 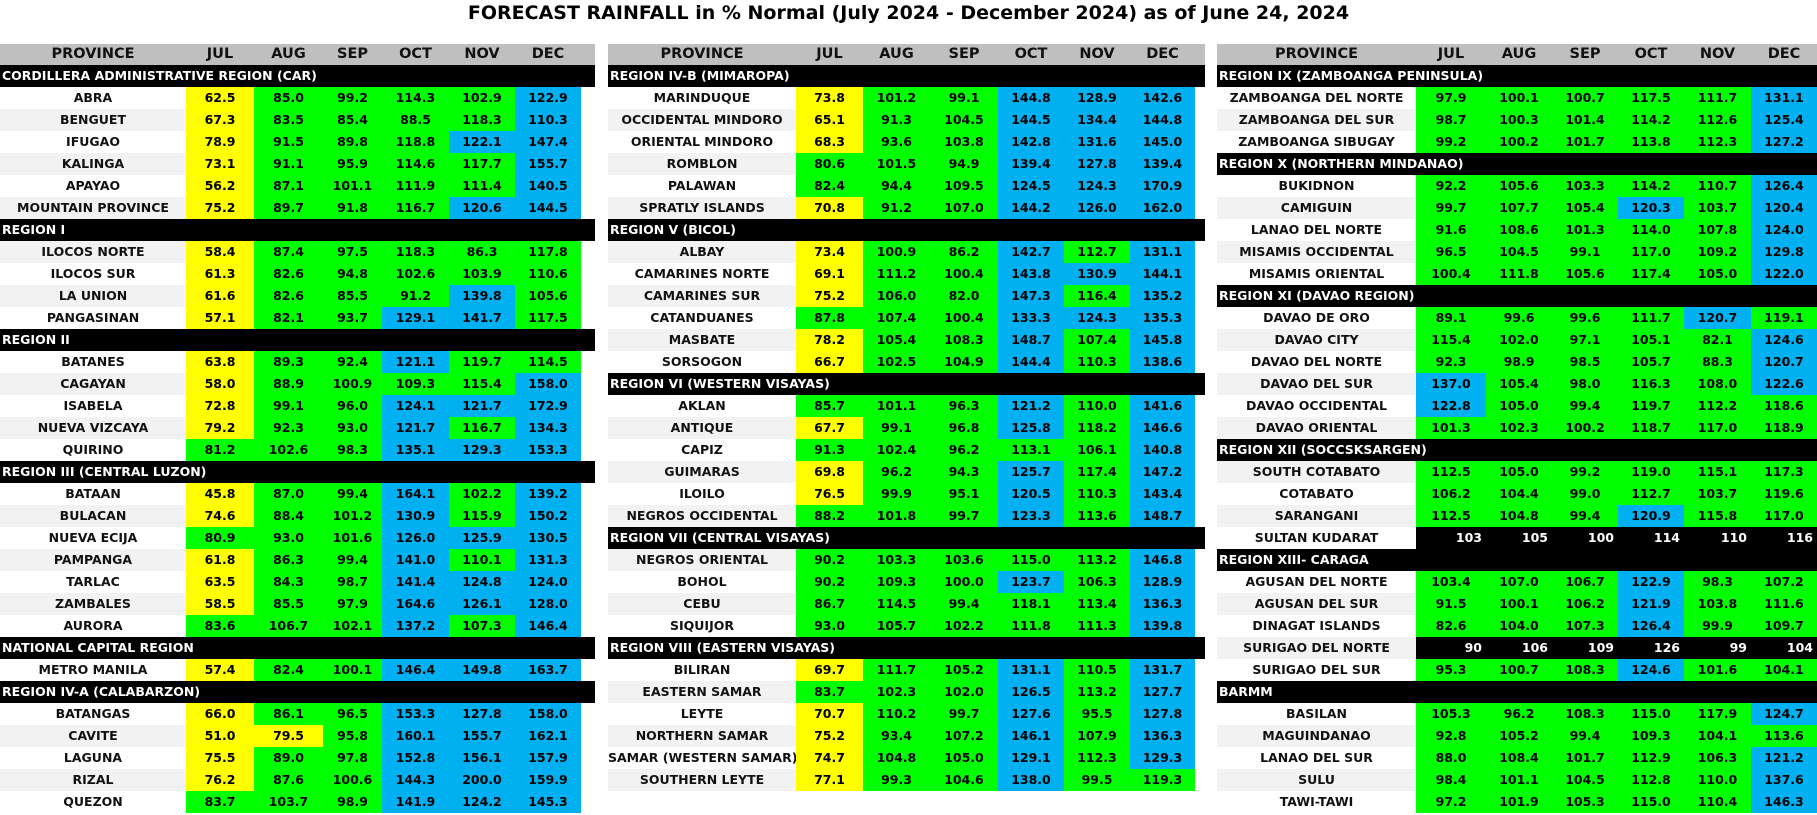 What do you see at coordinates (352, 758) in the screenshot?
I see `rainfall-value-cell: 97.8` at bounding box center [352, 758].